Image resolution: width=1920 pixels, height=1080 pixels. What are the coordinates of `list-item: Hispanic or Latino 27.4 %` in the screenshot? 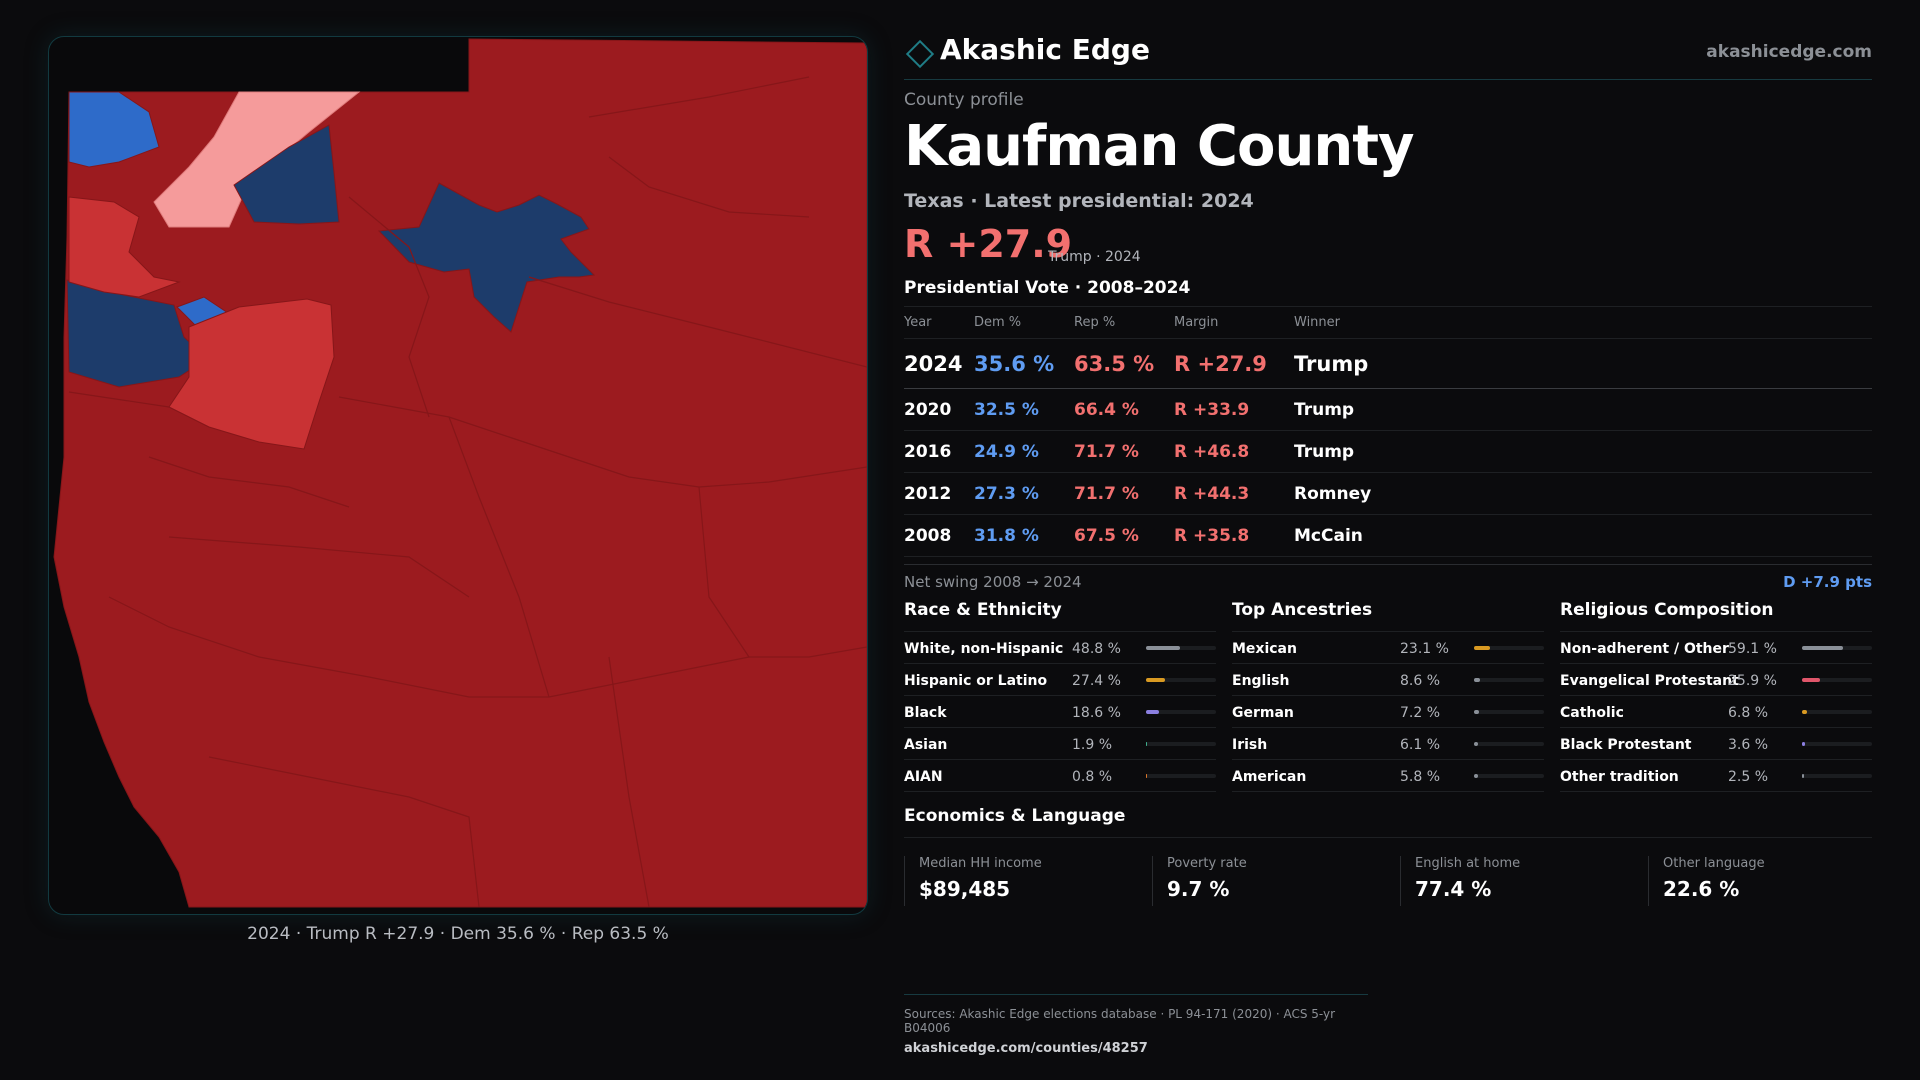 It's located at (1060, 680).